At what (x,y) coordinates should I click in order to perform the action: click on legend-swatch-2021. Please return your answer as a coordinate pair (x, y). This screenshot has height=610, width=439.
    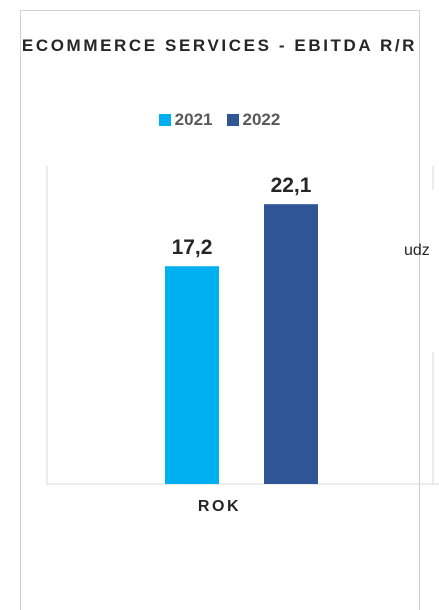
    Looking at the image, I should click on (164, 120).